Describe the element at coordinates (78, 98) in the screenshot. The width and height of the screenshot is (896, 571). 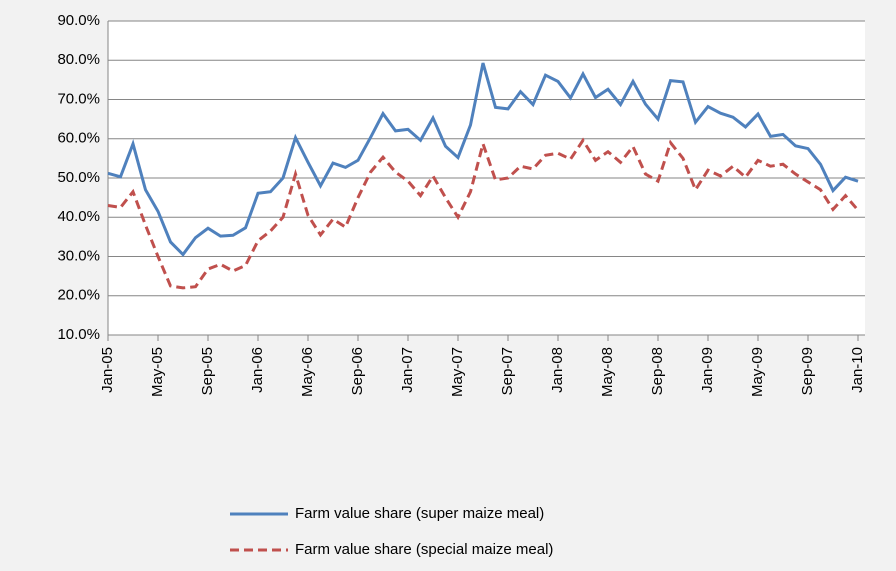
I see `y-tick-label: 70.0%` at that location.